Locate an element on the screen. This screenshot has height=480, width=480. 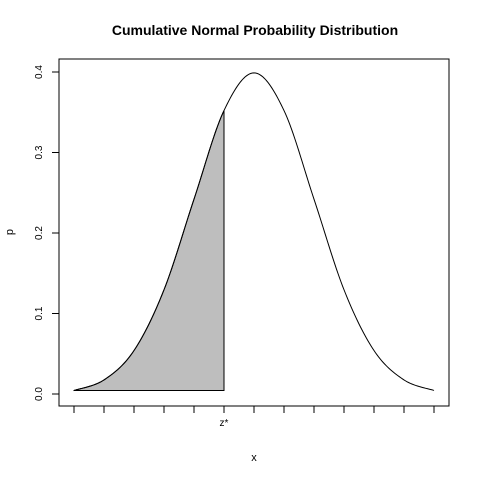
y-tick-label: 0.4 is located at coordinates (39, 72).